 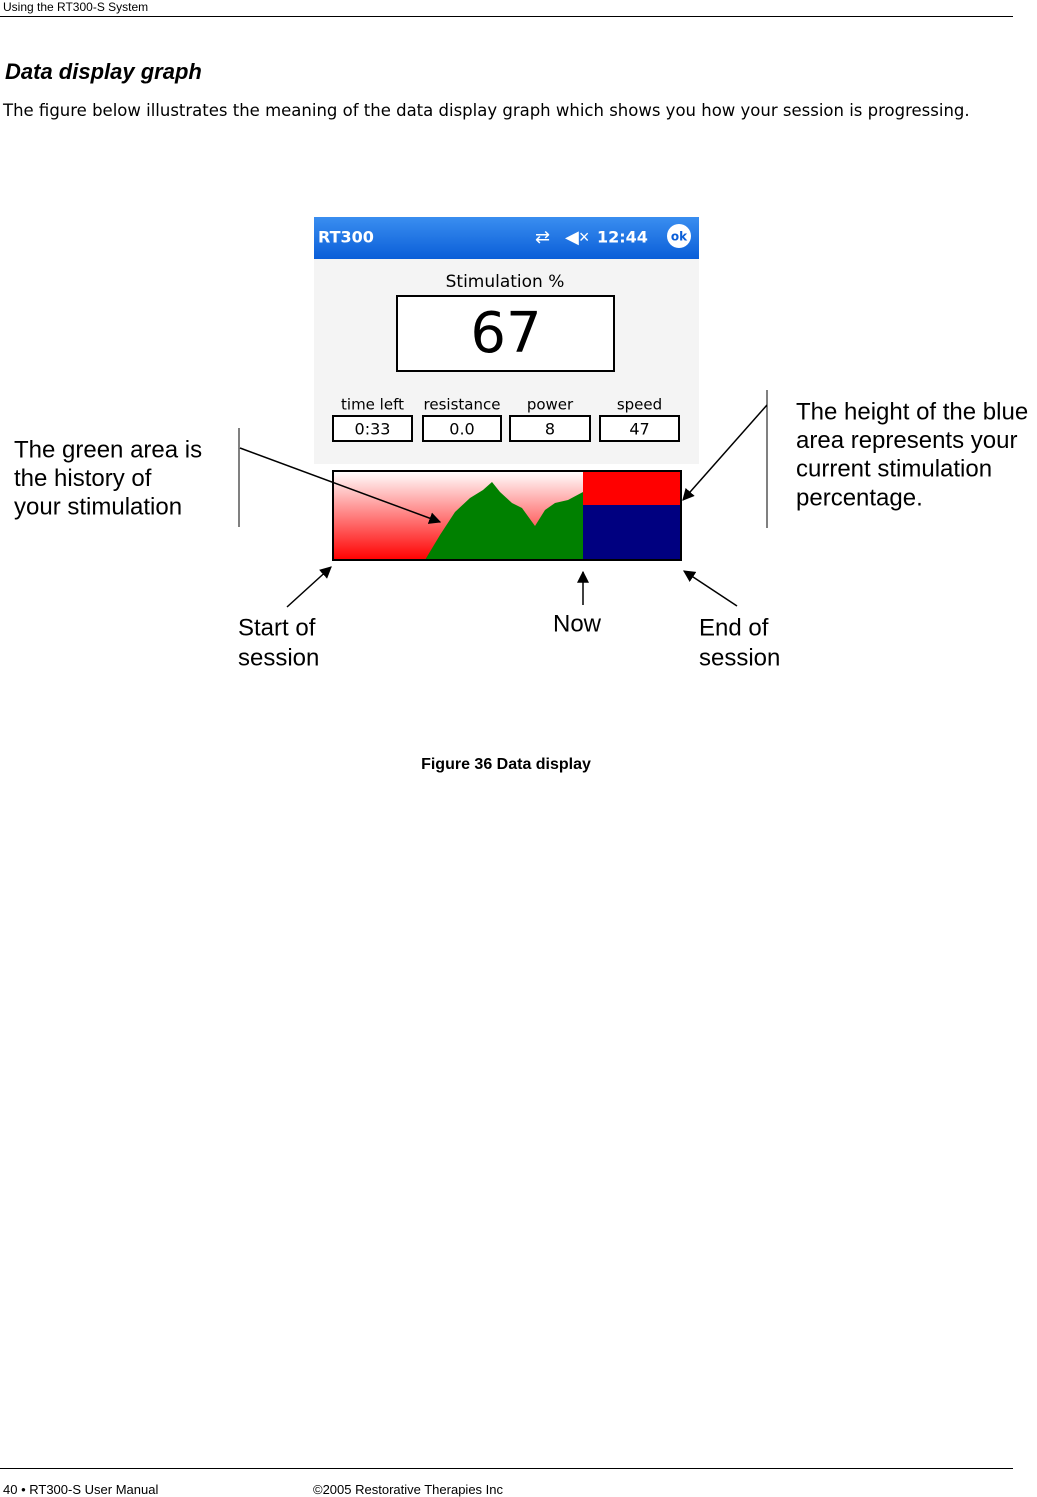 I want to click on app-name: RT300, so click(x=346, y=237).